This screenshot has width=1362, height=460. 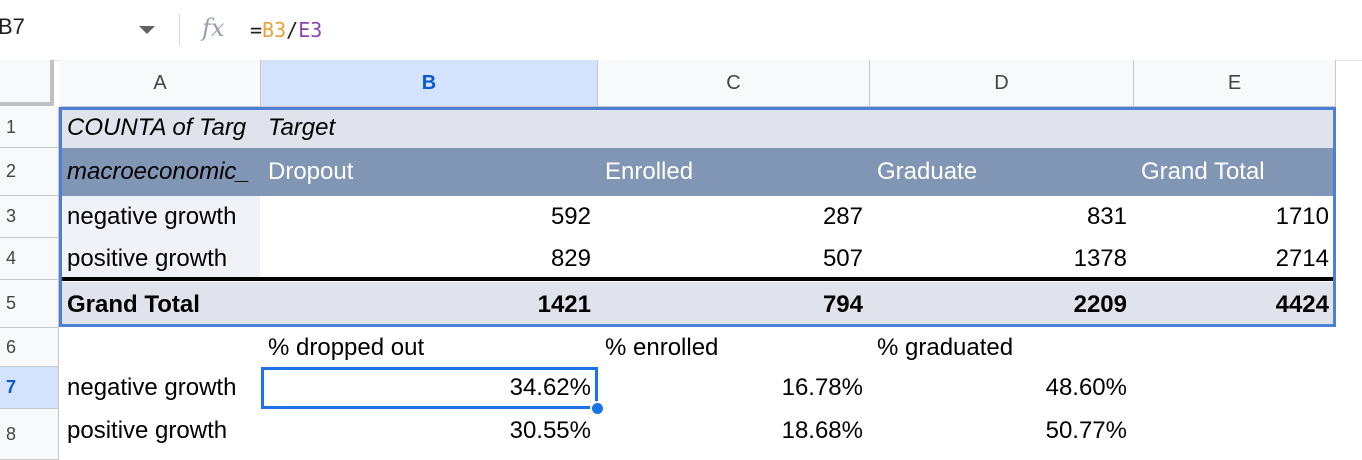 I want to click on table-cell: 34.62%, so click(x=550, y=387).